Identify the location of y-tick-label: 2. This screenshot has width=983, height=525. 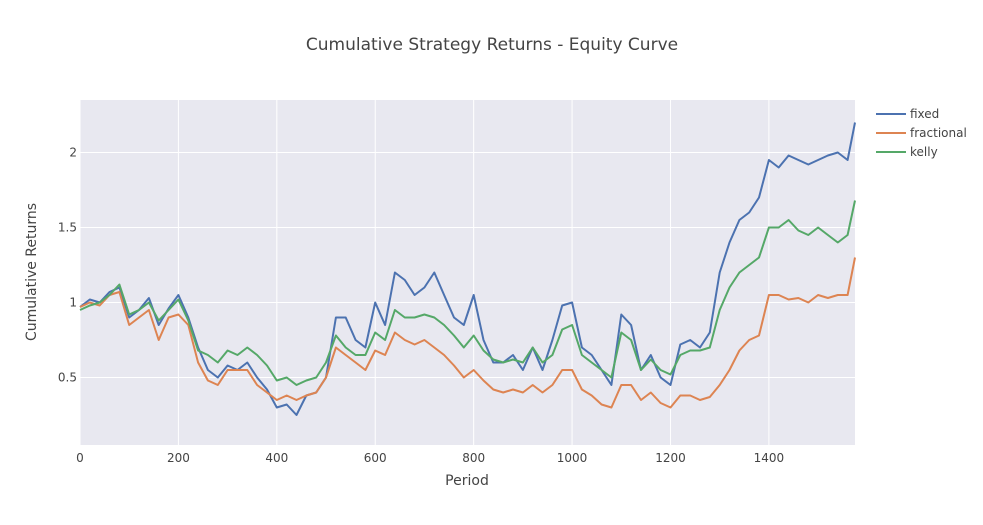
(73, 153).